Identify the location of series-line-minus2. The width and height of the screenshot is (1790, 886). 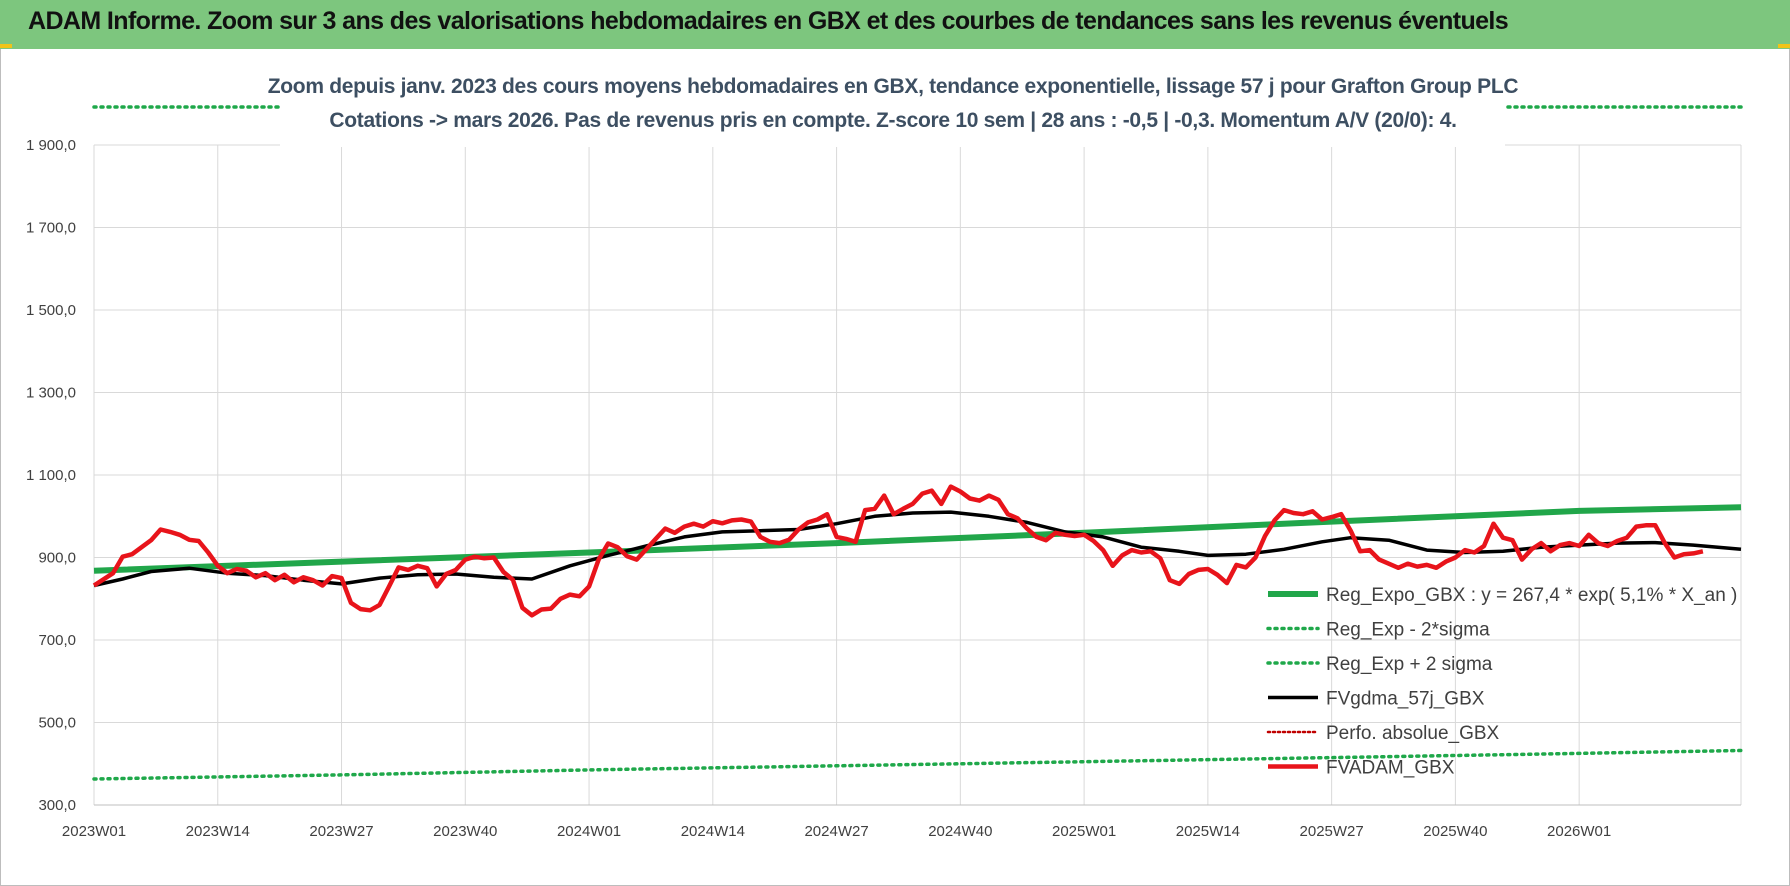
(917, 764).